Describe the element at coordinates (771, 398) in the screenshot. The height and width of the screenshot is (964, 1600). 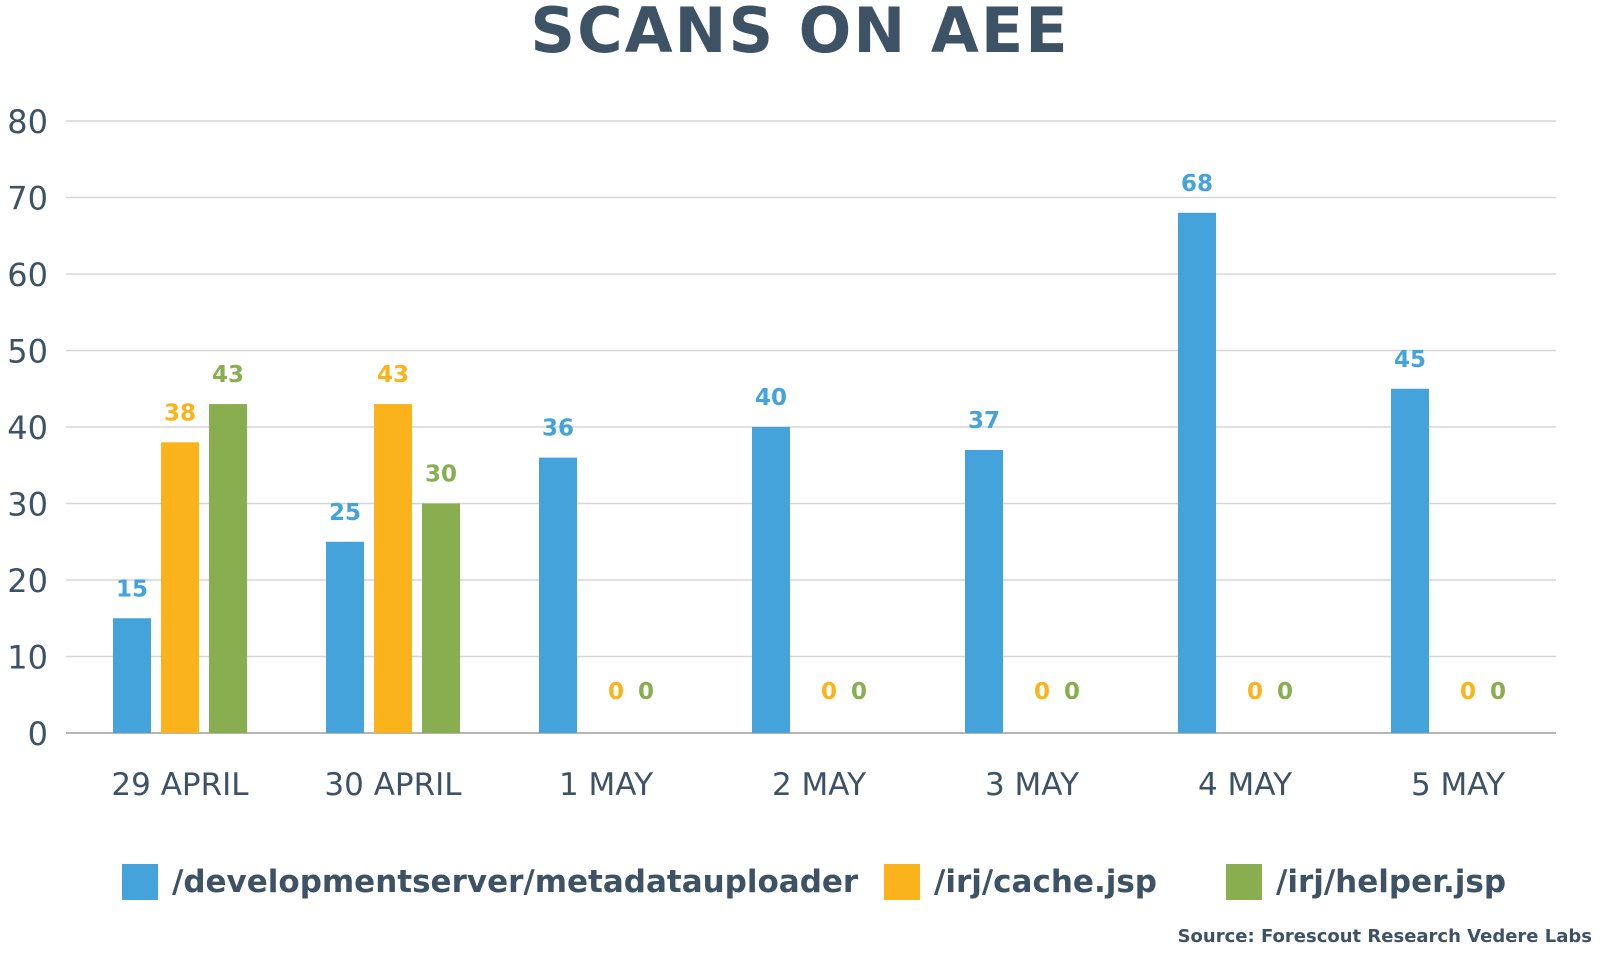
I see `data-label: 40` at that location.